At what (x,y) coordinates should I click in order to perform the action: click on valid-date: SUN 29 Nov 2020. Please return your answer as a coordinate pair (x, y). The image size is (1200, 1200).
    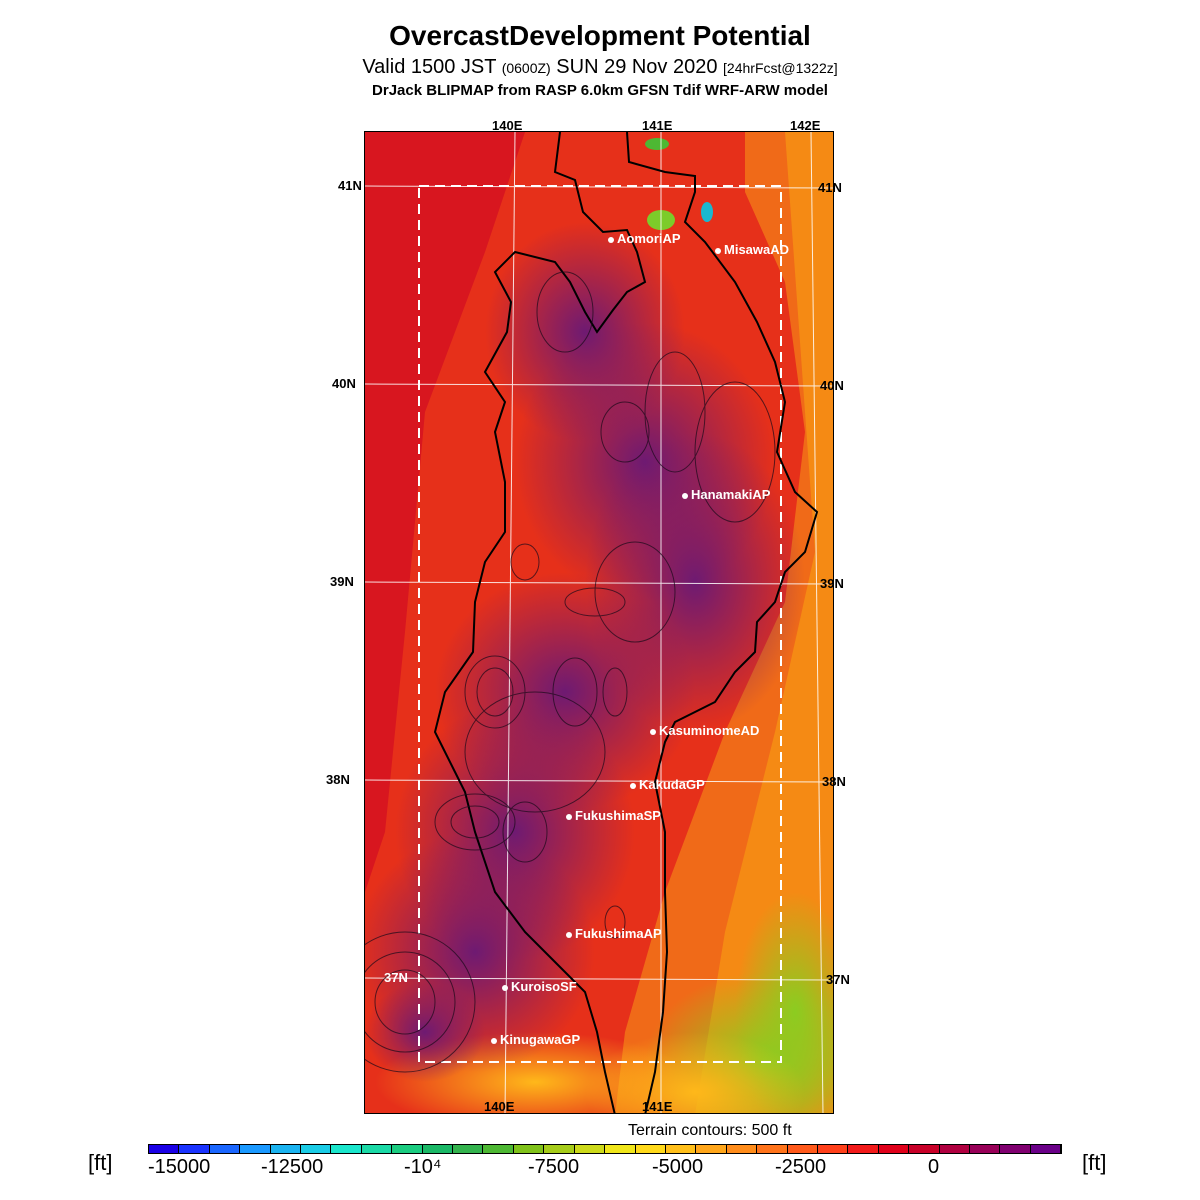
    Looking at the image, I should click on (637, 67).